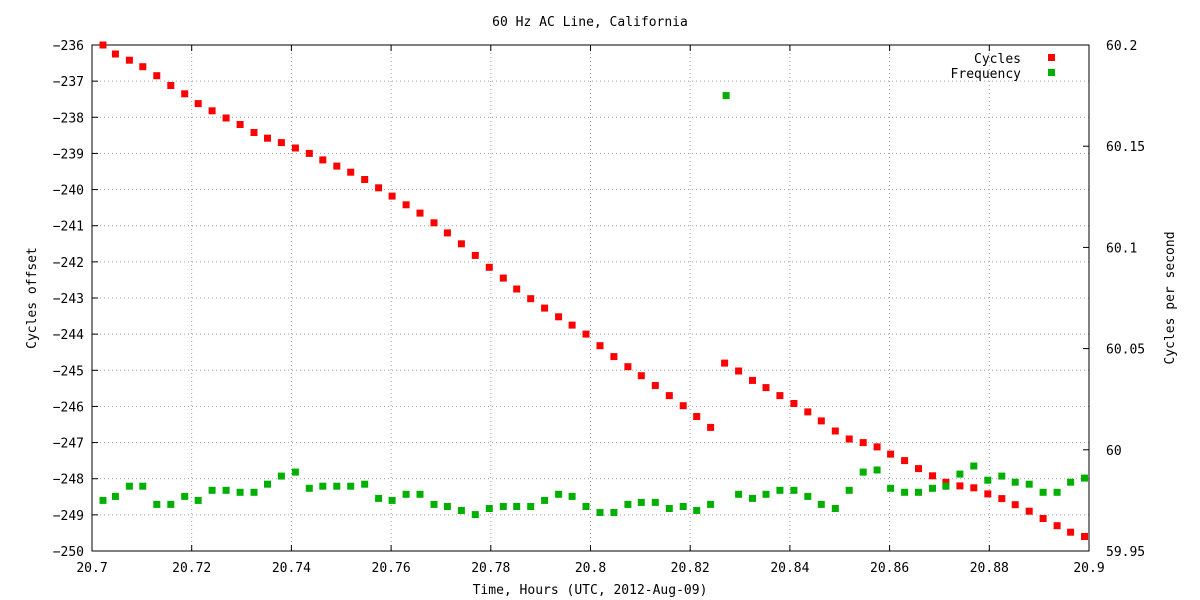 The width and height of the screenshot is (1200, 600). I want to click on y-tick-label: −241, so click(68, 227).